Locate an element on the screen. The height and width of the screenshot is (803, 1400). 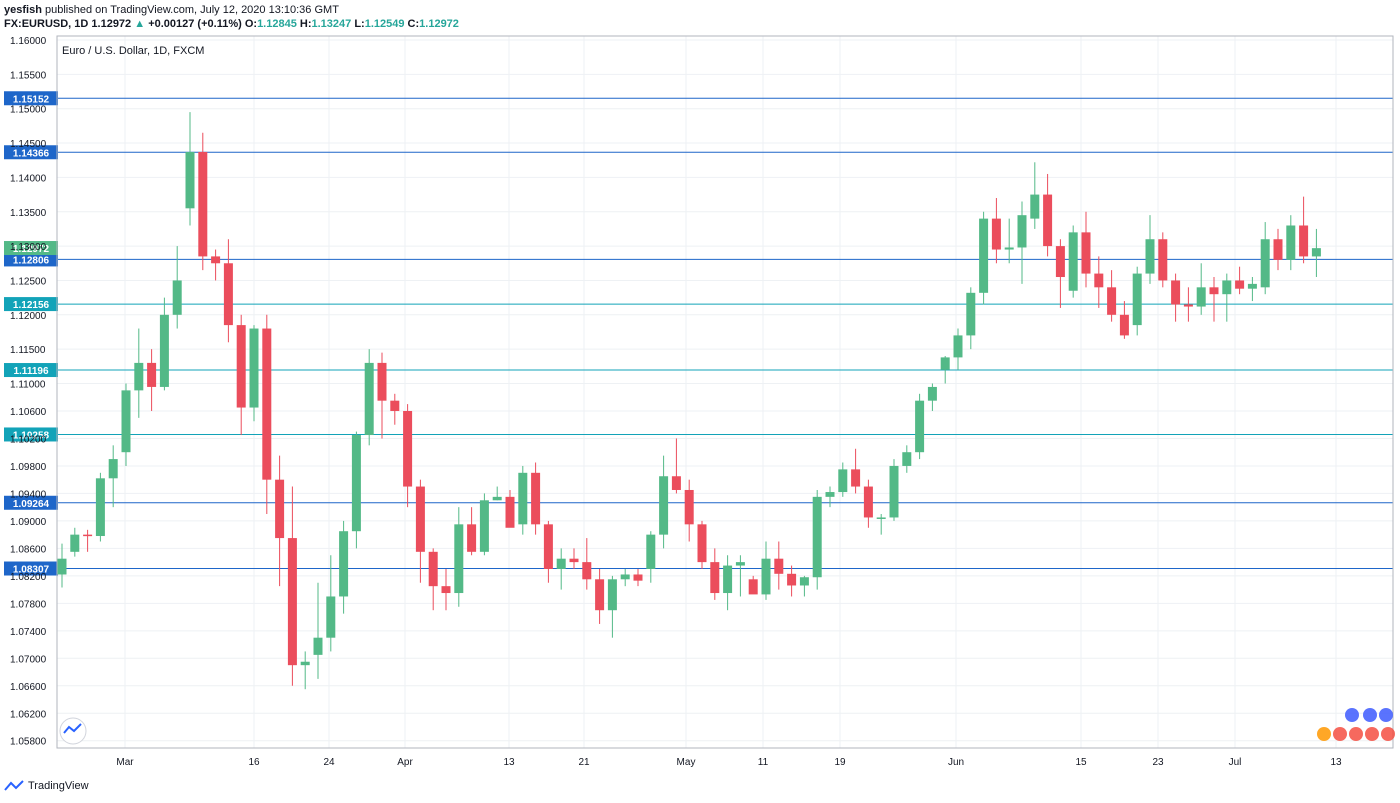
footer-brand: TradingView is located at coordinates (58, 786).